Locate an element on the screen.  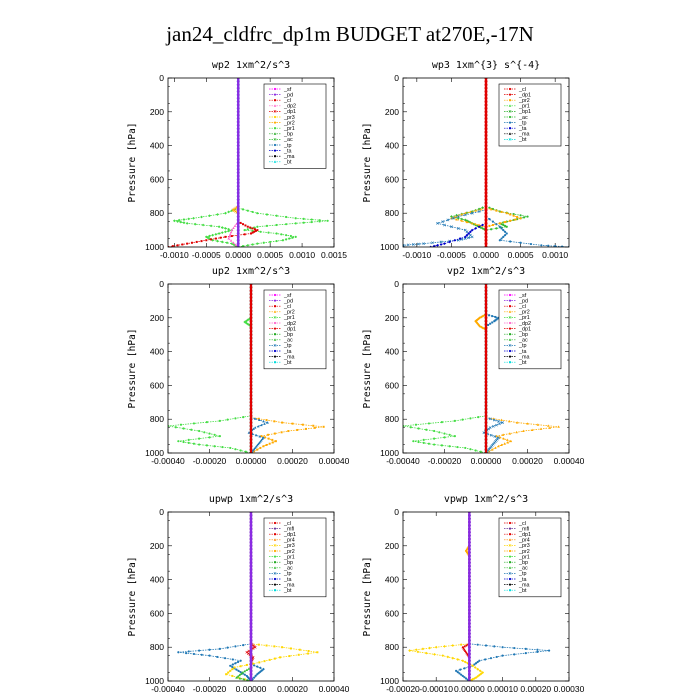
legend-label: _dp1 is located at coordinates (524, 95).